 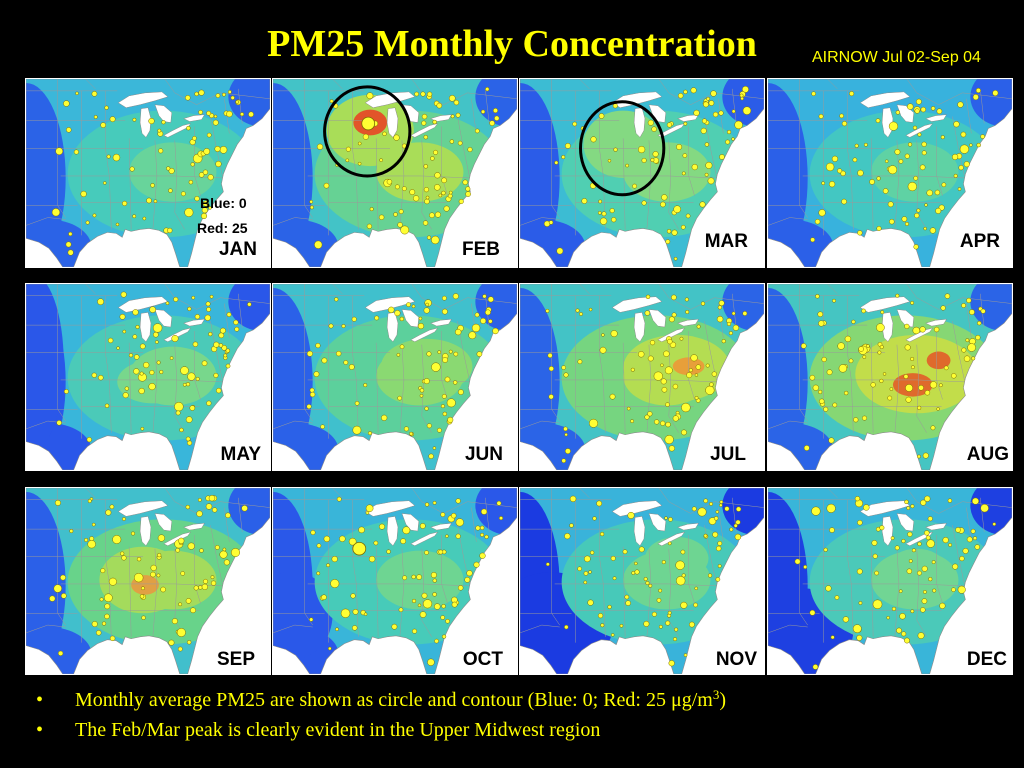 What do you see at coordinates (736, 659) in the screenshot?
I see `month-label: NOV` at bounding box center [736, 659].